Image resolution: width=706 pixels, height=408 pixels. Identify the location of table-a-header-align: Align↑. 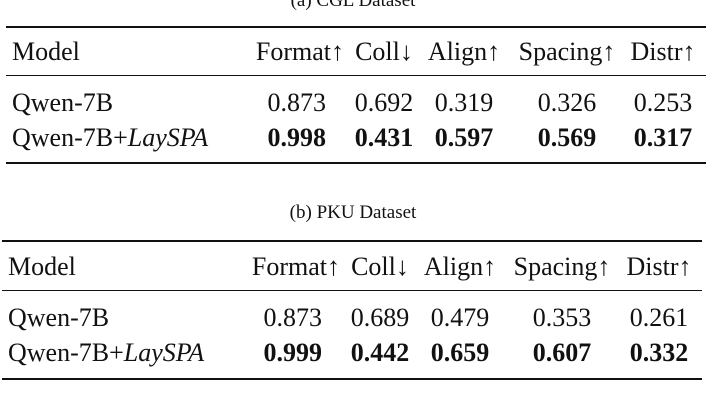
(464, 51).